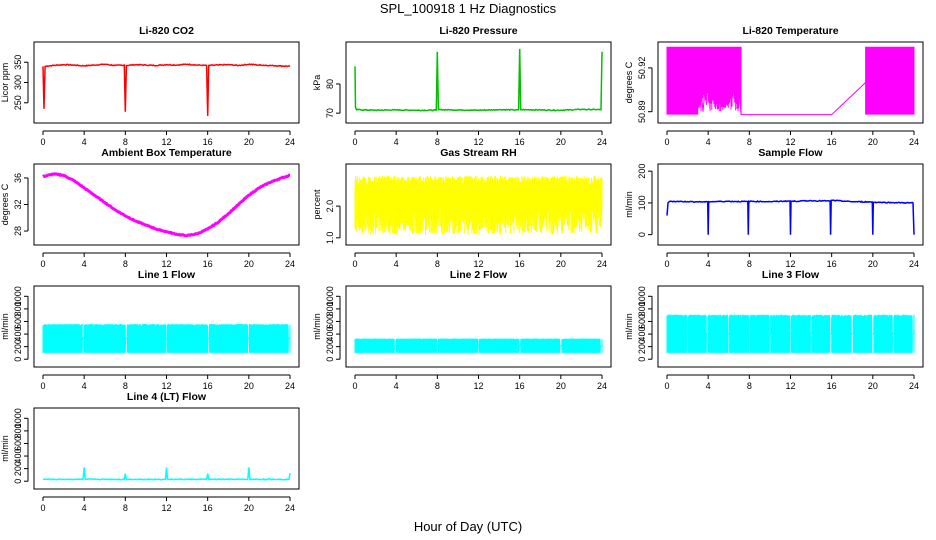 The height and width of the screenshot is (540, 936). I want to click on y-tick-label: 50.92, so click(642, 68).